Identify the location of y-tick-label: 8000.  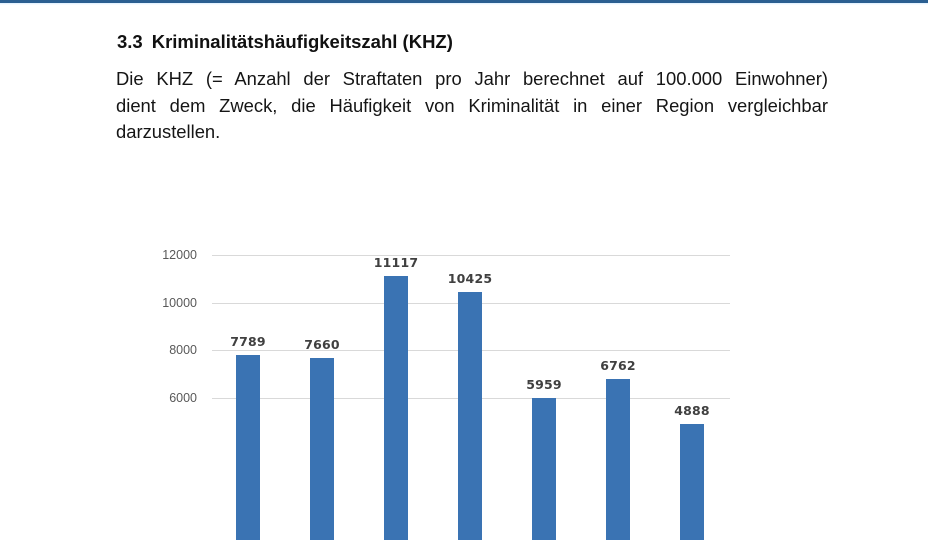
(183, 350).